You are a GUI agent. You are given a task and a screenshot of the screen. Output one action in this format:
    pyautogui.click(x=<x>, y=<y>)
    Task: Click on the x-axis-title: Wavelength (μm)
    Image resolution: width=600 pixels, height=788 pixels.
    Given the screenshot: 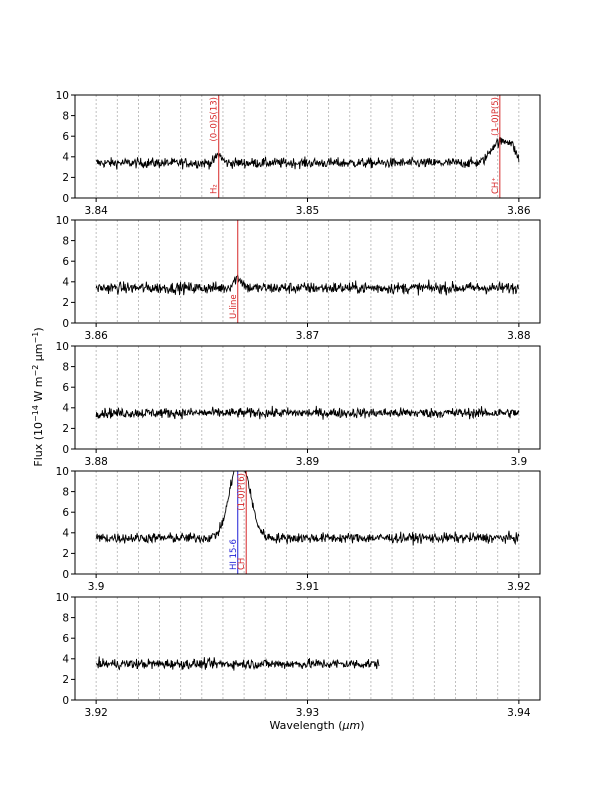 What is the action you would take?
    pyautogui.click(x=316, y=725)
    